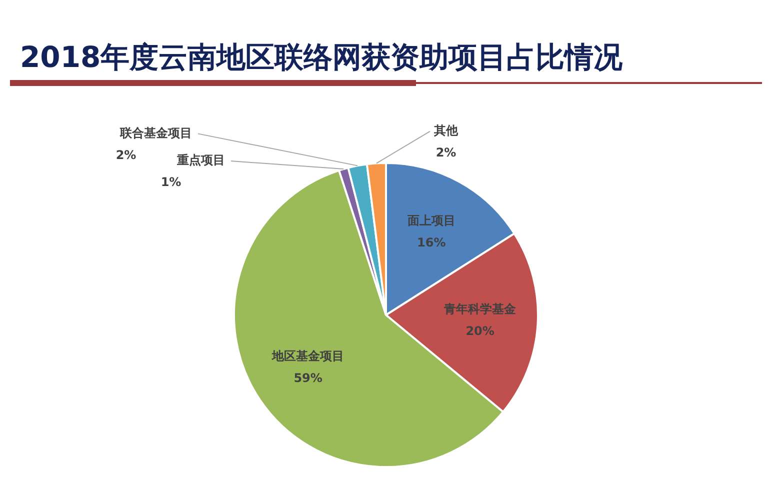  What do you see at coordinates (480, 309) in the screenshot?
I see `slice-label: 青年科学基金` at bounding box center [480, 309].